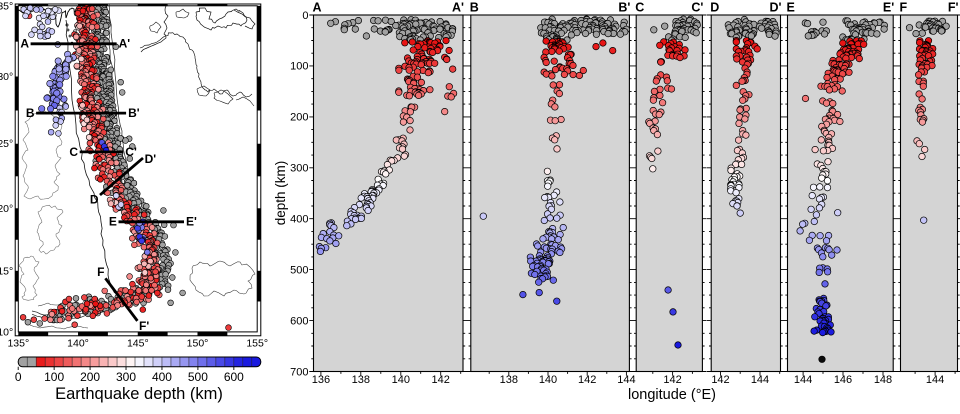 The image size is (960, 414). I want to click on svg-text: 35°, so click(6, 6).